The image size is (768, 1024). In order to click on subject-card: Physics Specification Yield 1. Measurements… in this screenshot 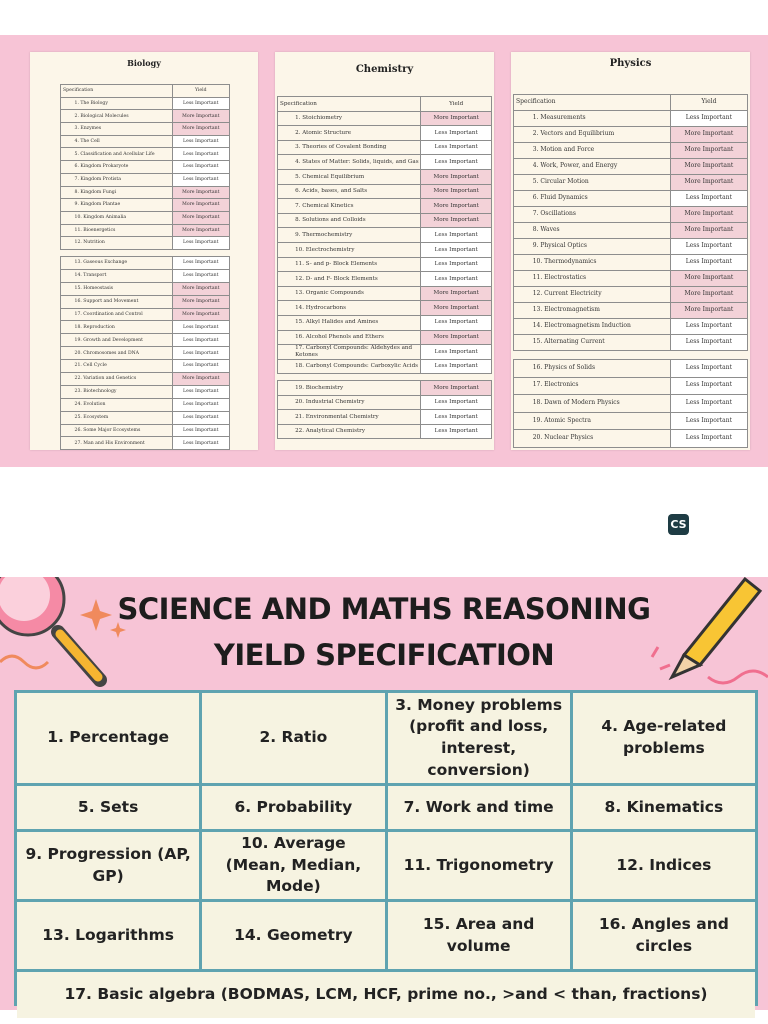, I will do `click(630, 251)`.